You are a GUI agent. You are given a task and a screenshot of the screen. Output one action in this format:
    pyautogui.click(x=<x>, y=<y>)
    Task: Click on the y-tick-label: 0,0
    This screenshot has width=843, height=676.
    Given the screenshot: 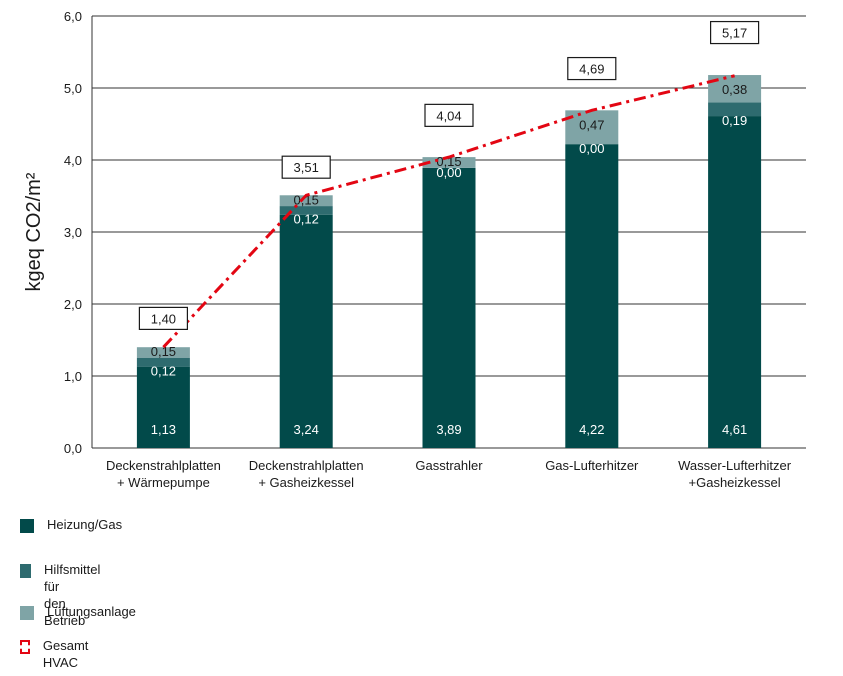 What is the action you would take?
    pyautogui.click(x=73, y=448)
    